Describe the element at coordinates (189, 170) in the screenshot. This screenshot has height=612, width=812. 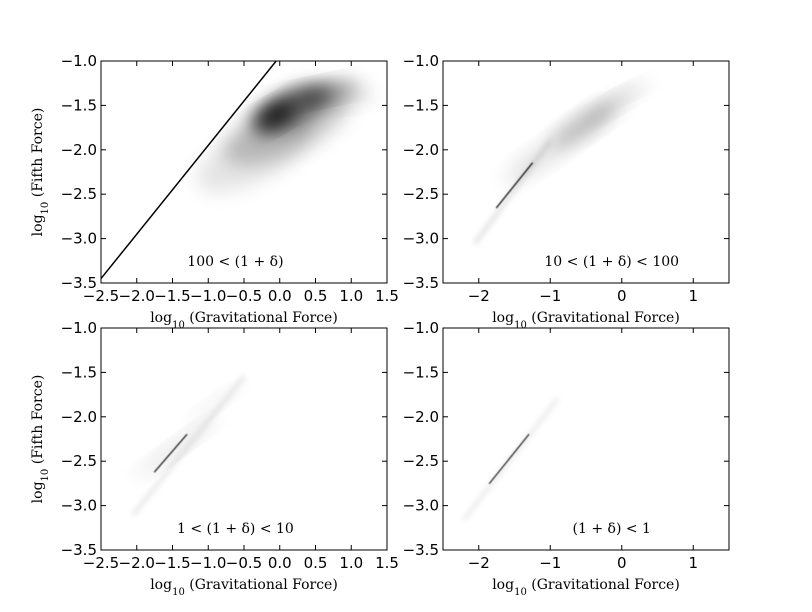
I see `reference-line` at that location.